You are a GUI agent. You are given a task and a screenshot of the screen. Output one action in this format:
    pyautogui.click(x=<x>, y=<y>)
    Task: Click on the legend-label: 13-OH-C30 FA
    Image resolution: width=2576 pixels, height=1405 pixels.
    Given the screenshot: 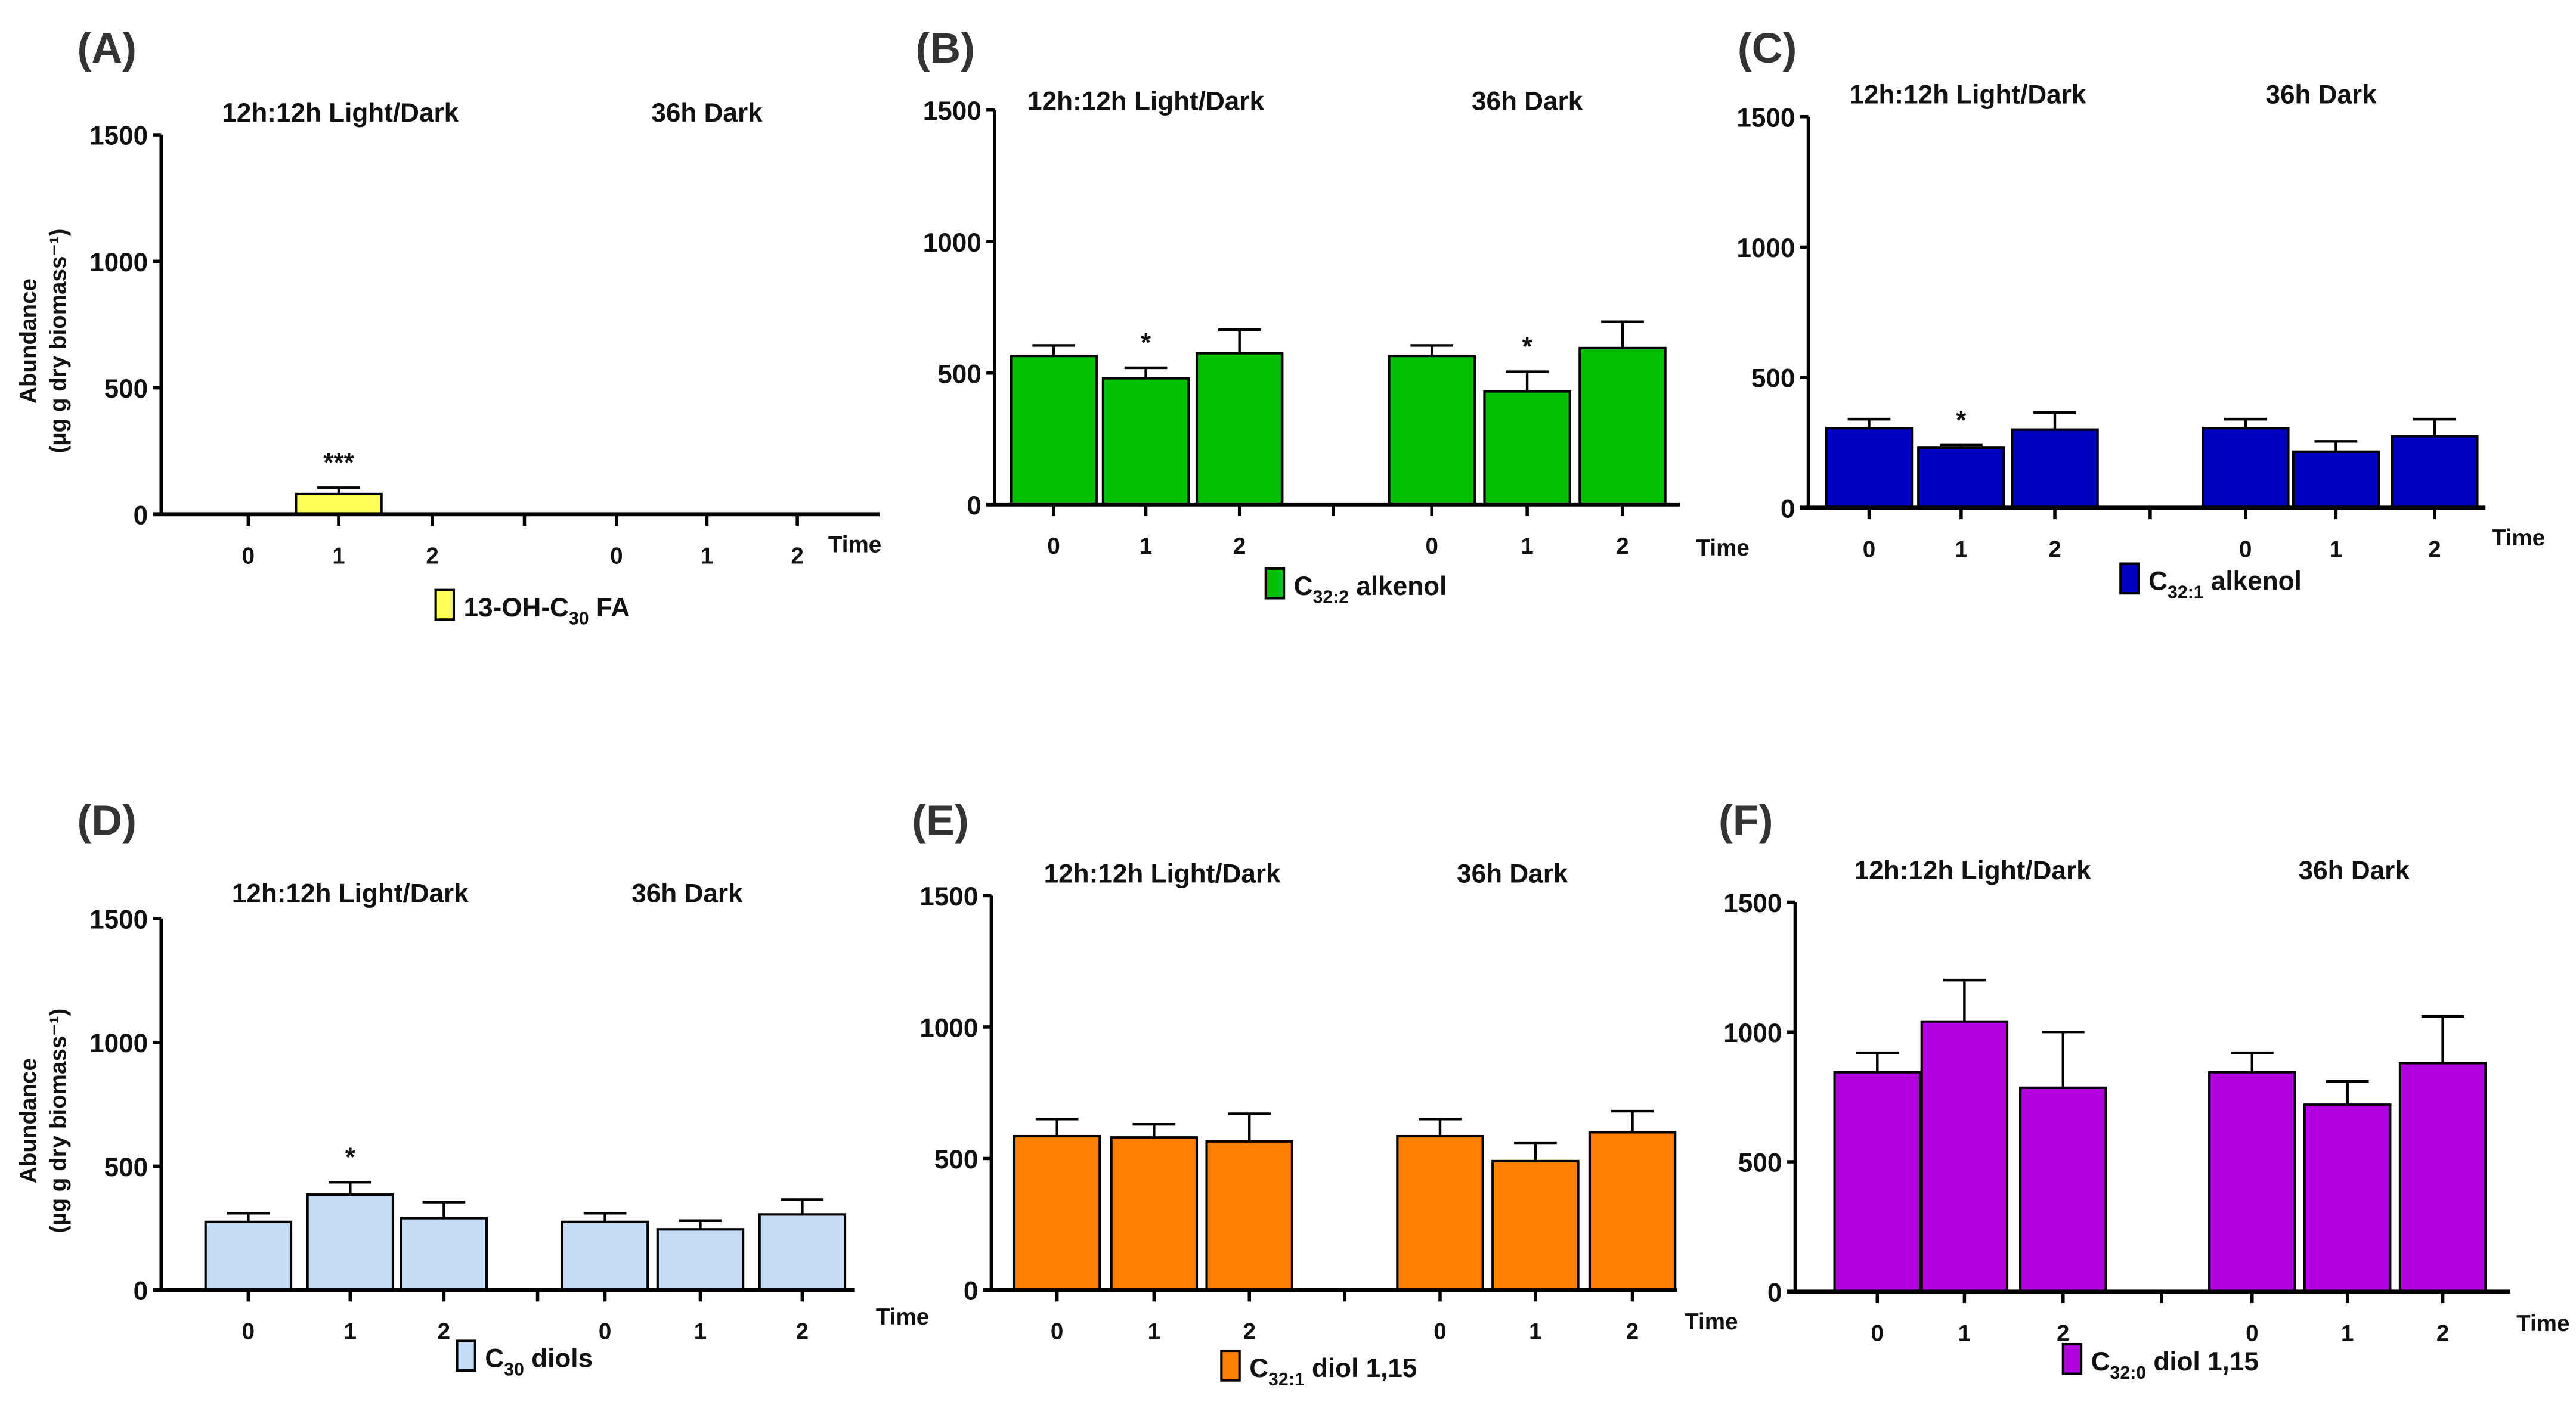 What is the action you would take?
    pyautogui.click(x=547, y=611)
    